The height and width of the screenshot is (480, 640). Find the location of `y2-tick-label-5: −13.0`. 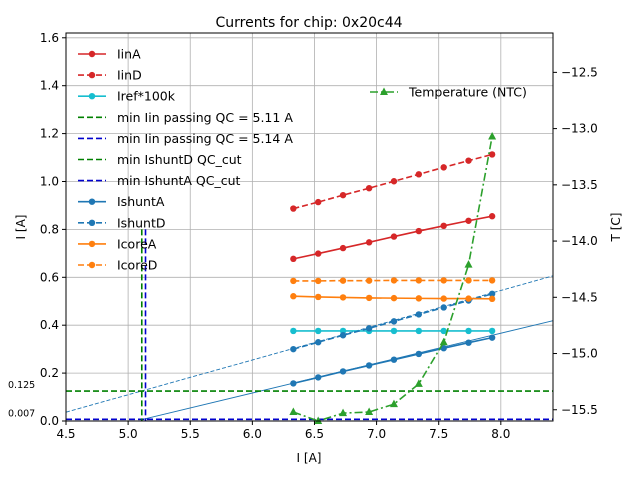

y2-tick-label-5: −13.0 is located at coordinates (579, 129).